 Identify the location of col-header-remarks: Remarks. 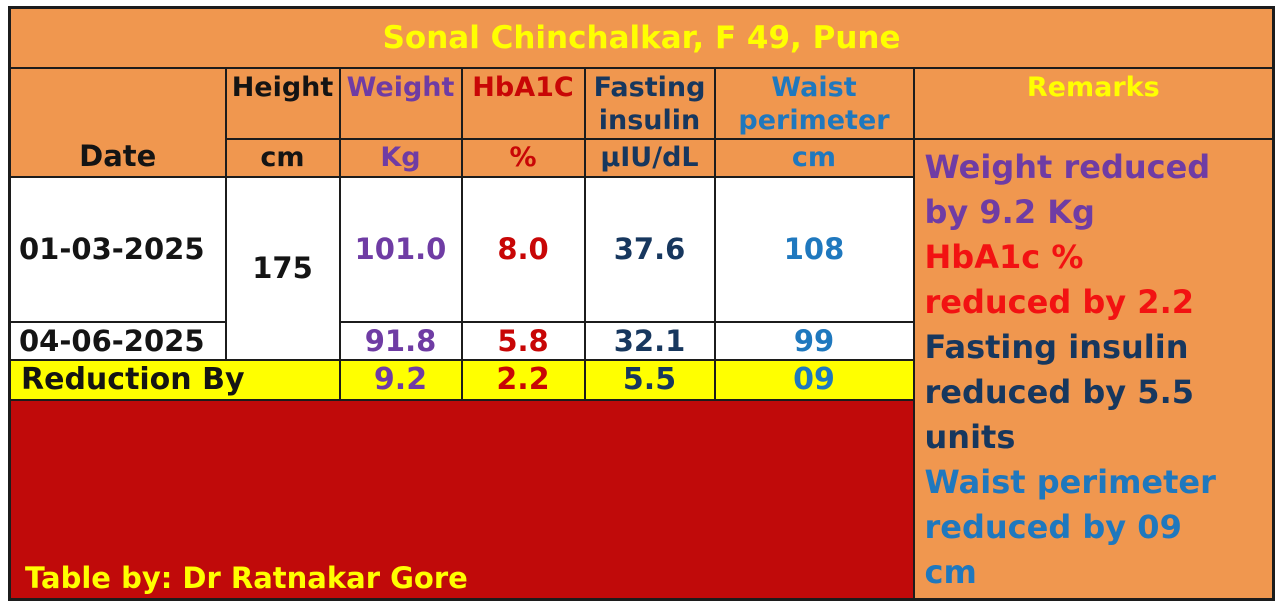
(1093, 103).